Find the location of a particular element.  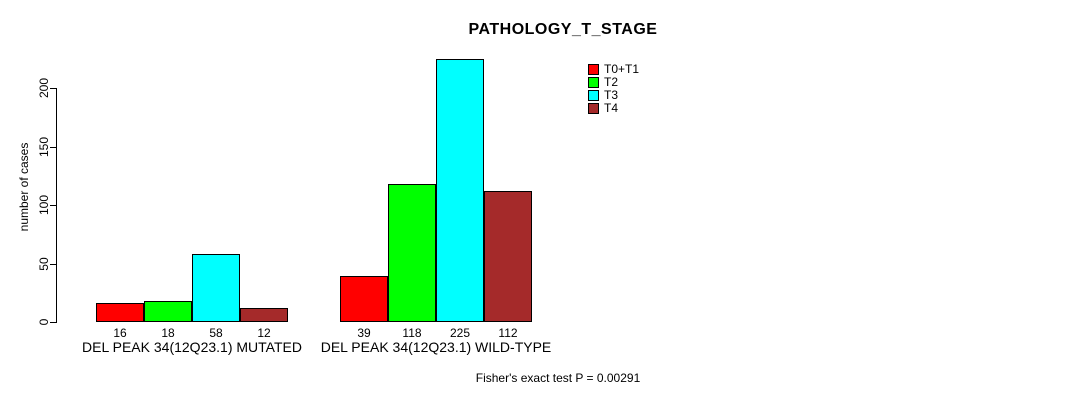

bar-t3-group1 is located at coordinates (216, 288).